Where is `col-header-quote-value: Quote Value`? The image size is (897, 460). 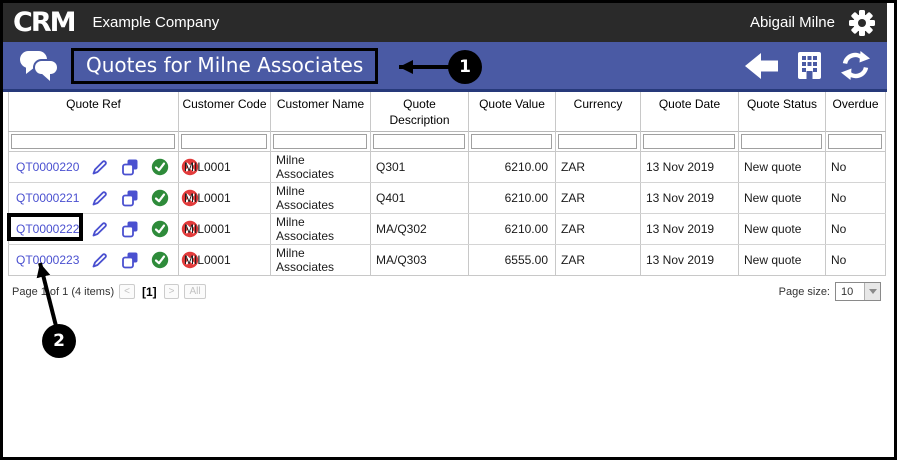 col-header-quote-value: Quote Value is located at coordinates (512, 112).